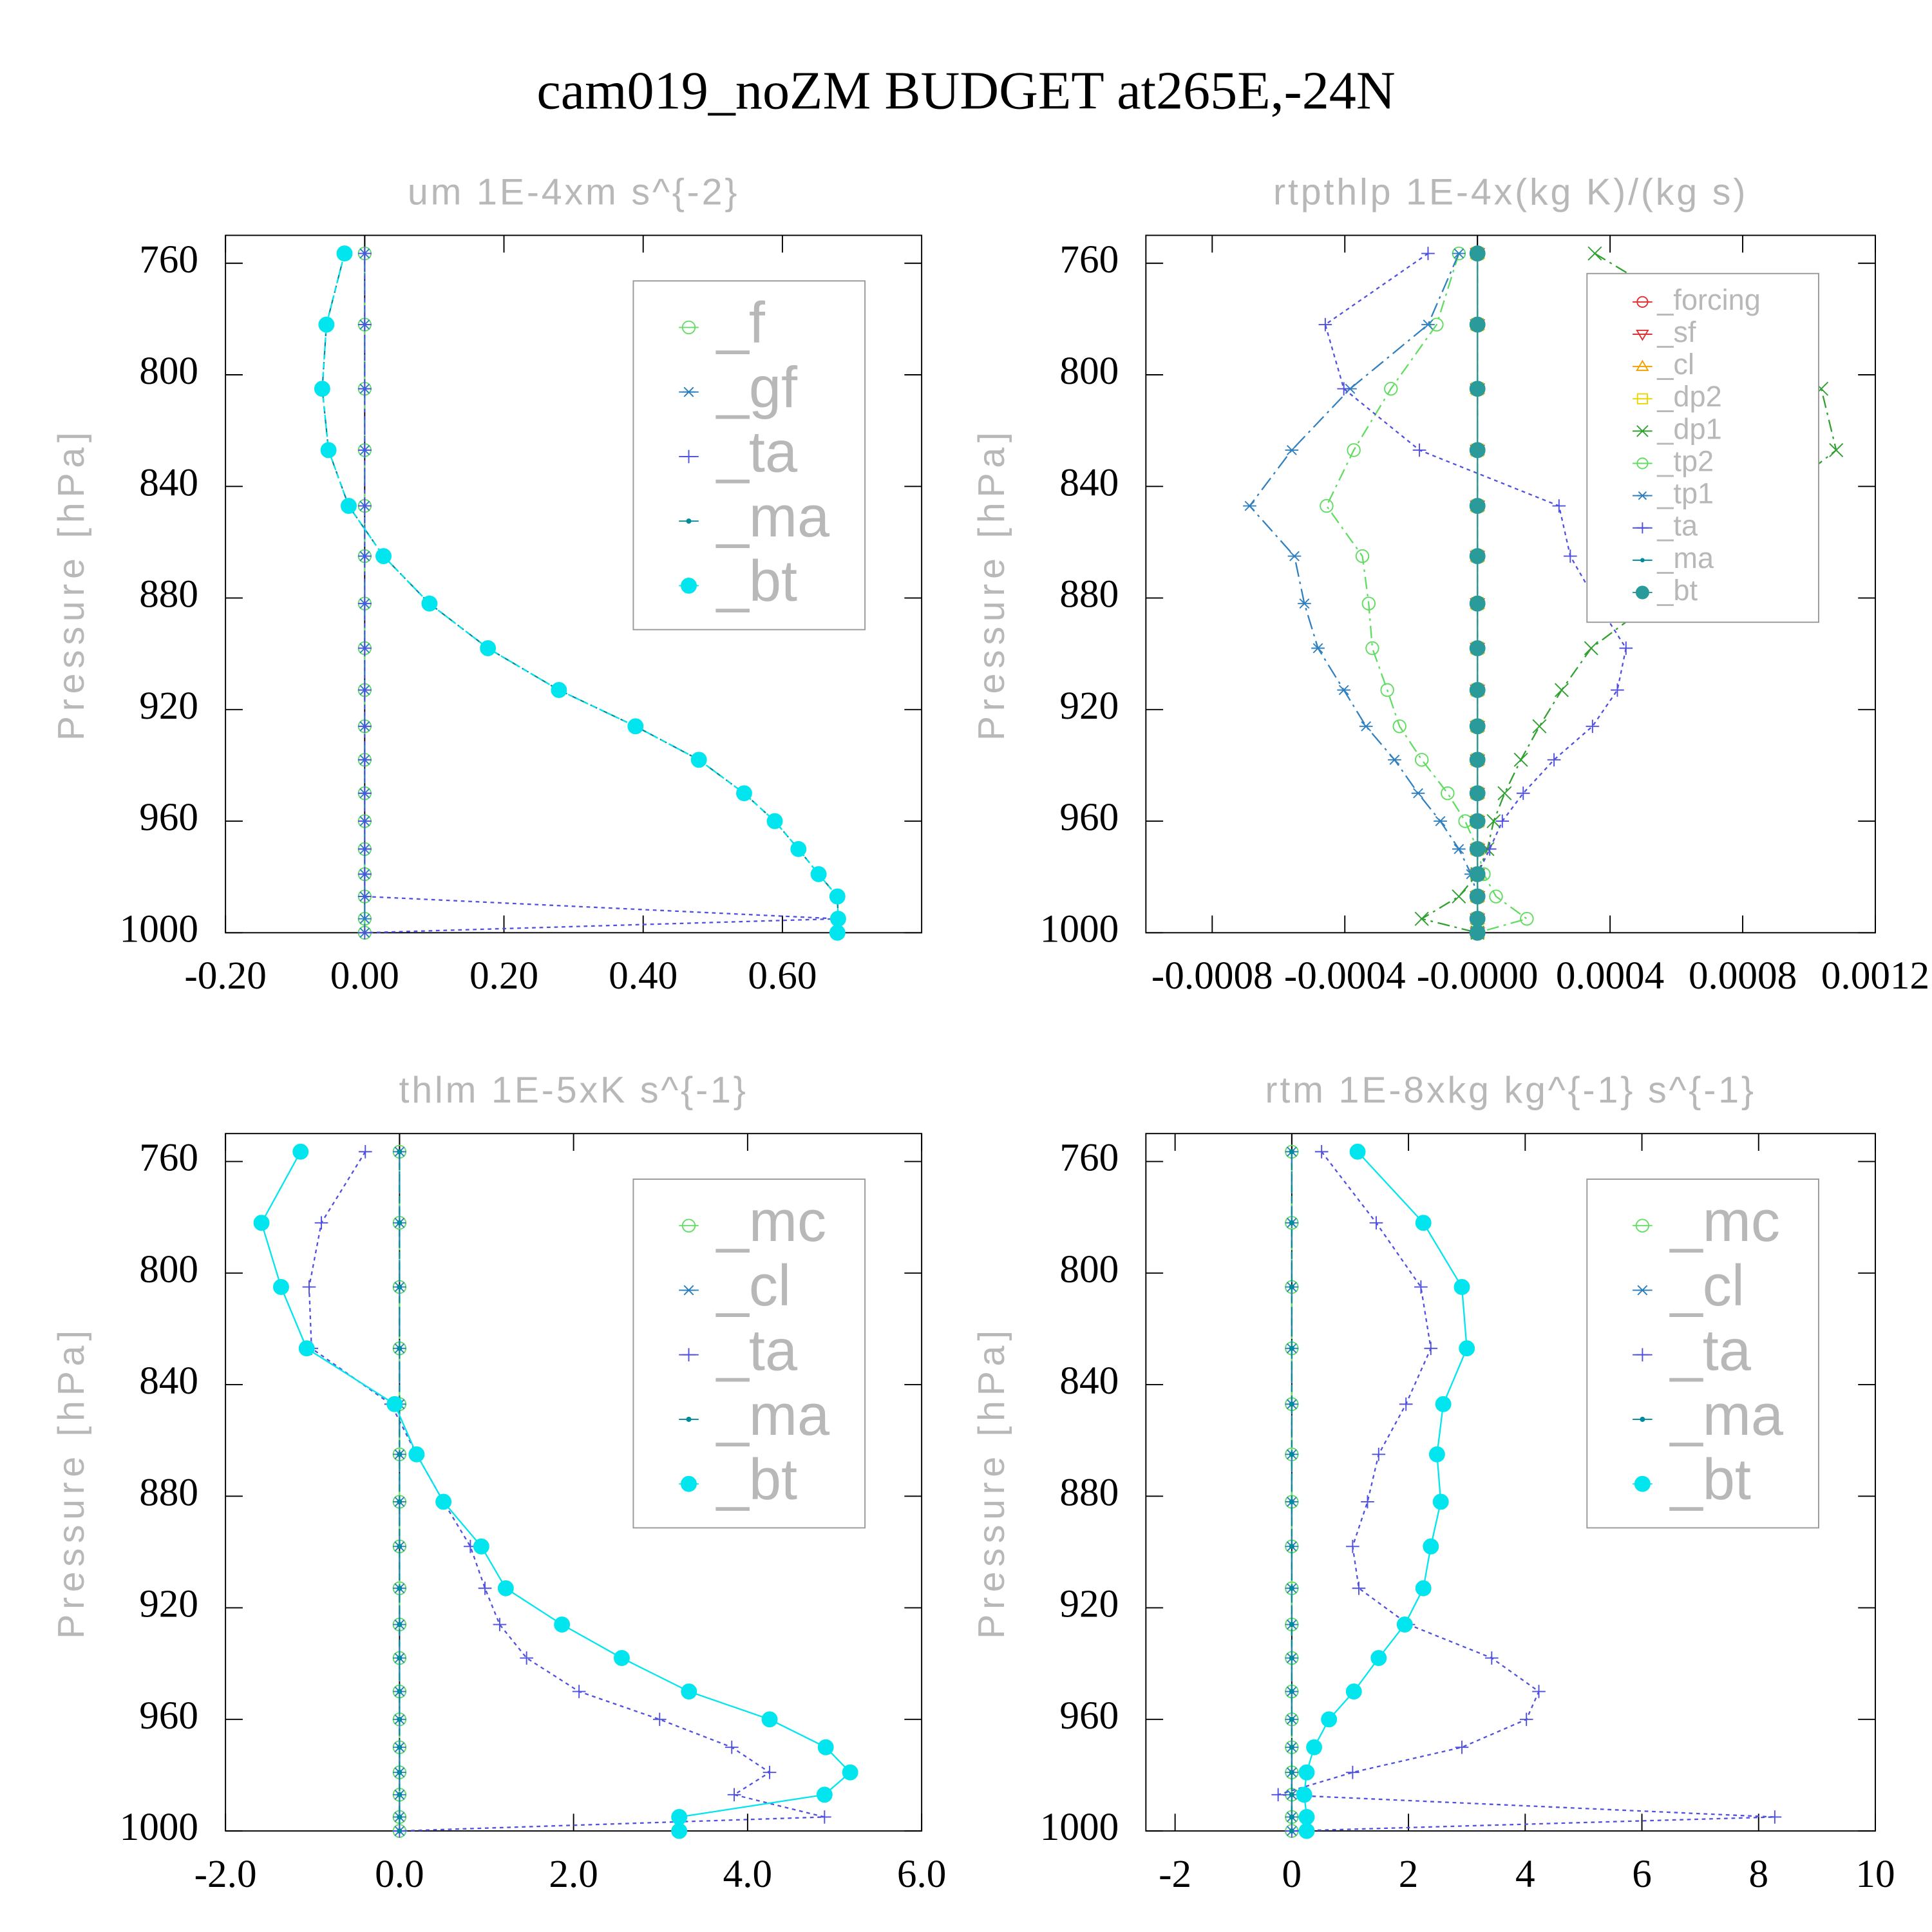  I want to click on y-tick-label: 800, so click(1089, 371).